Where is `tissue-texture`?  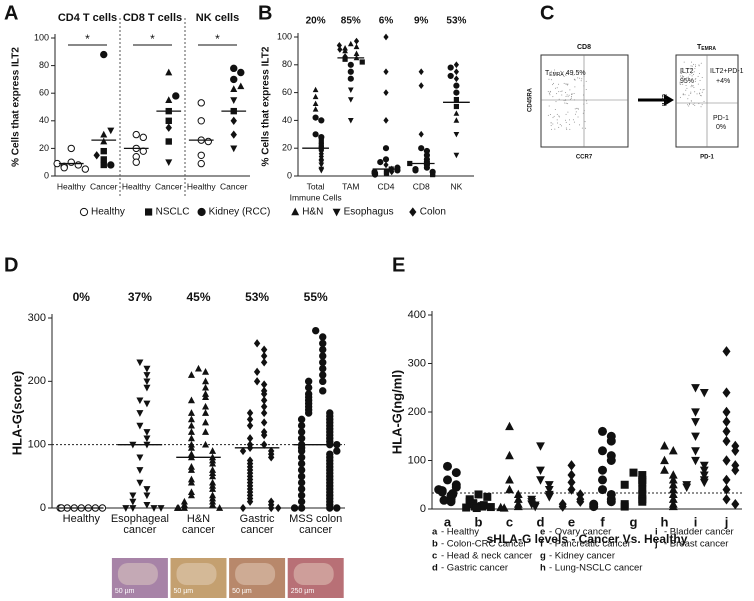 tissue-texture is located at coordinates (196, 574).